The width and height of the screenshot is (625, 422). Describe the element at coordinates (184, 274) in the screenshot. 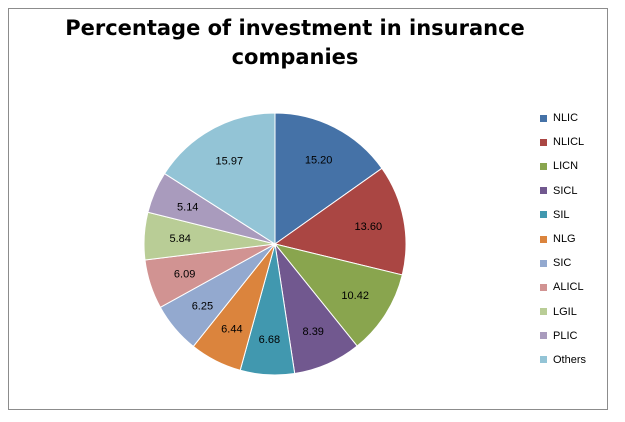

I see `data-label-alicl: 6.09` at that location.